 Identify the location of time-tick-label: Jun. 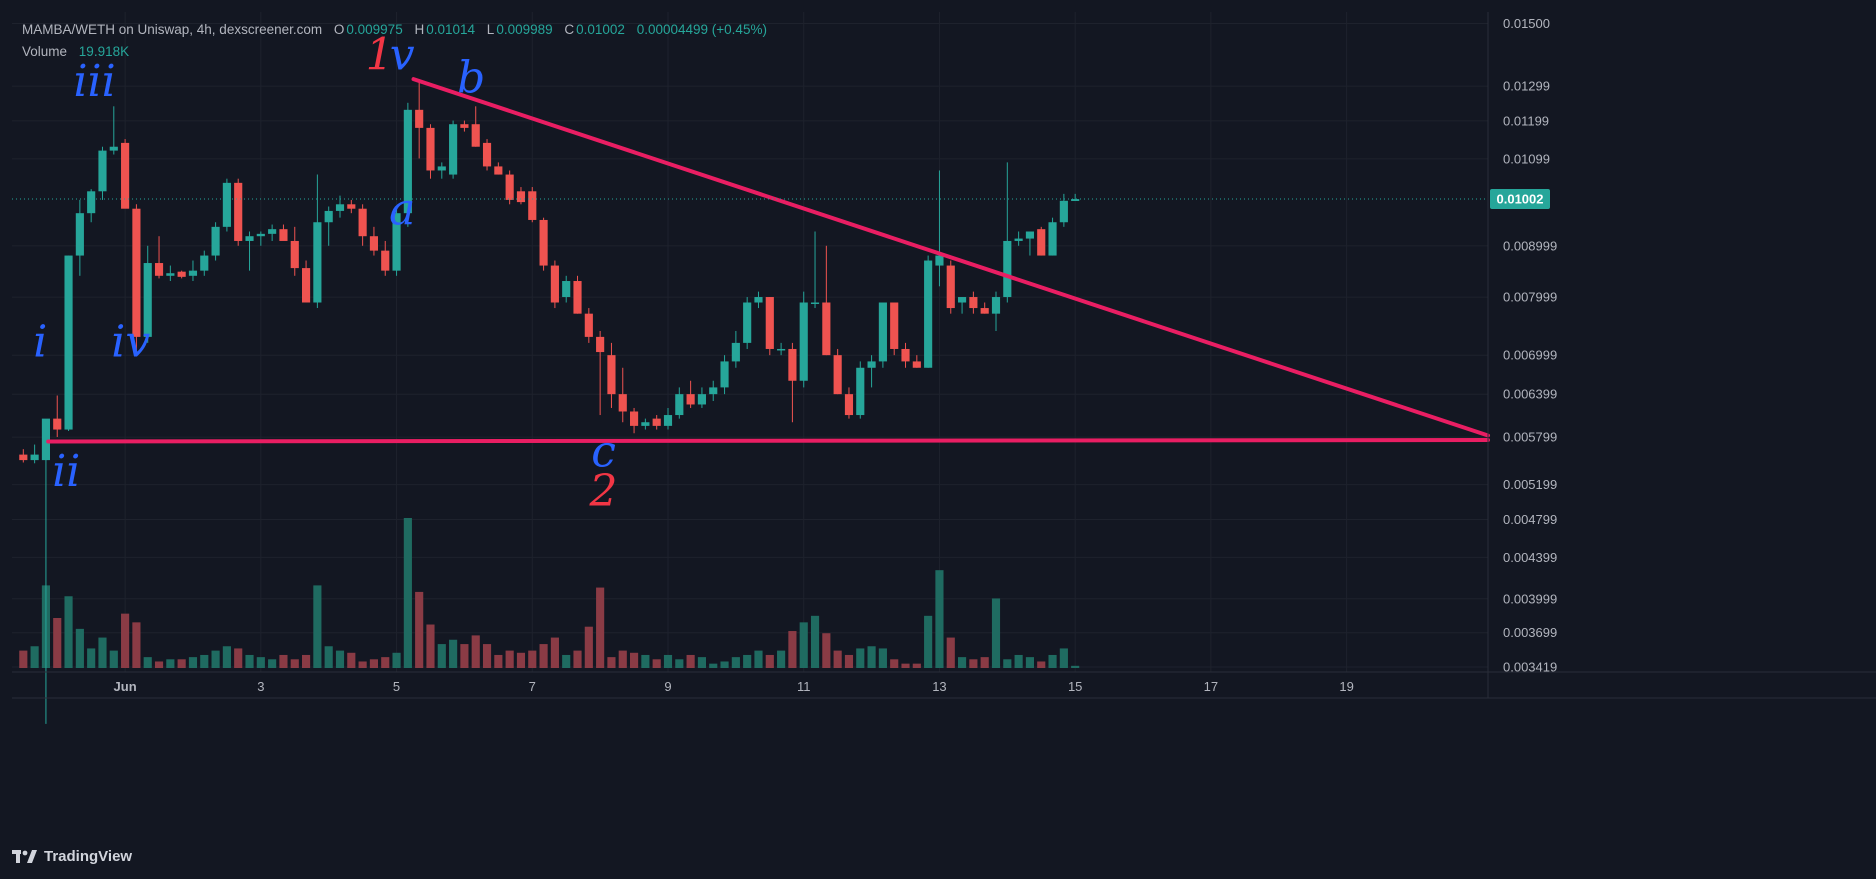
(125, 686).